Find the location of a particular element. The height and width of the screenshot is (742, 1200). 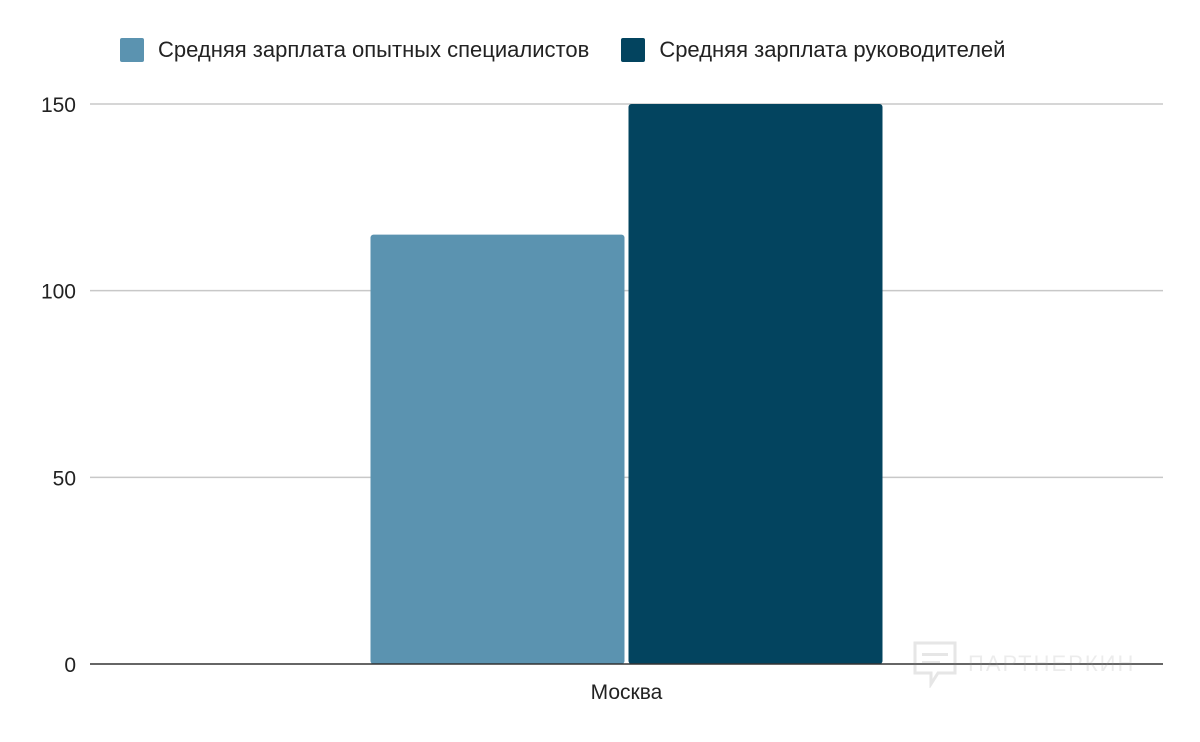

legend-label-managers: Средняя зарплата руководителей is located at coordinates (832, 49).